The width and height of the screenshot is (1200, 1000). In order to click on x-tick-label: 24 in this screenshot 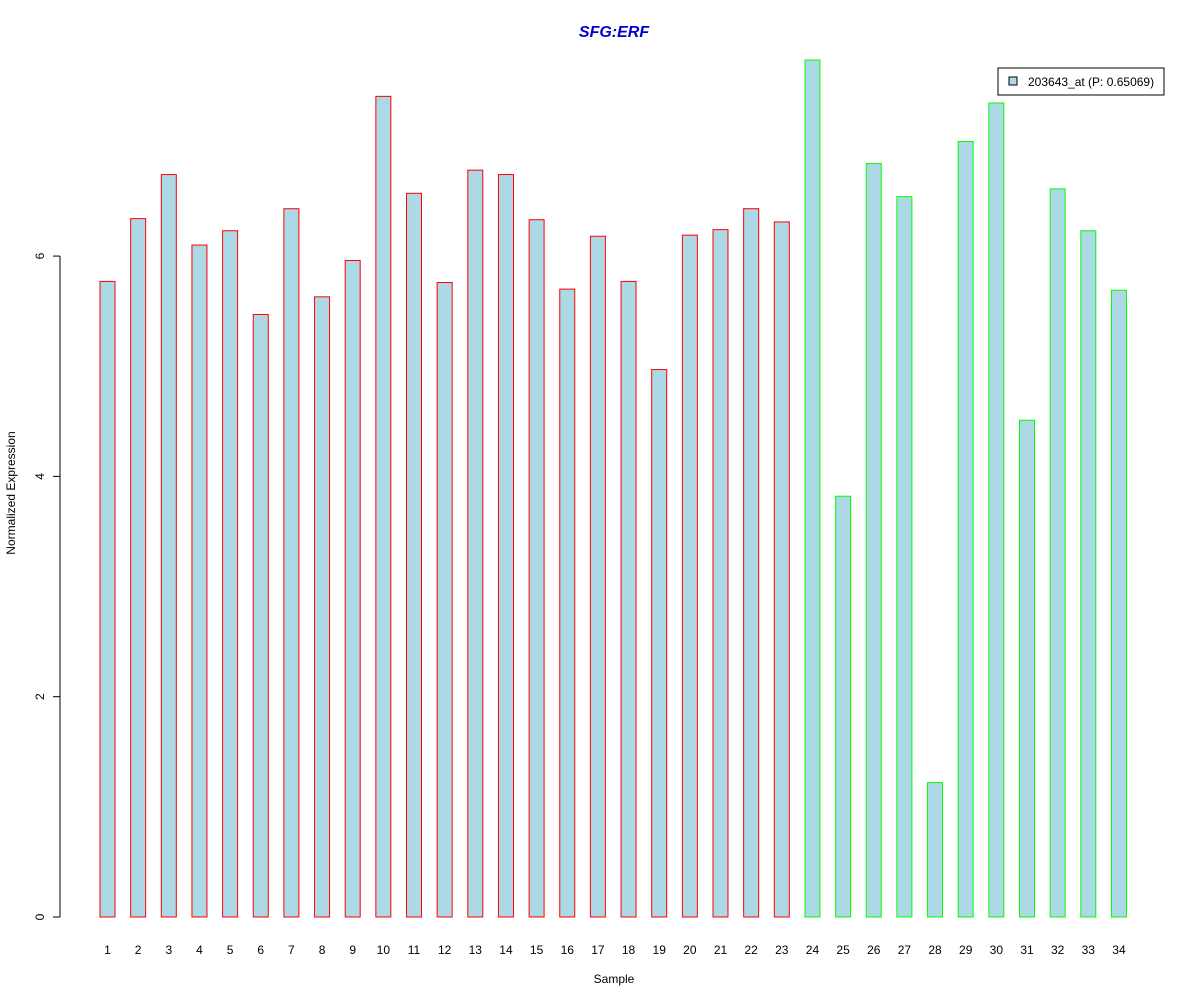, I will do `click(813, 950)`.